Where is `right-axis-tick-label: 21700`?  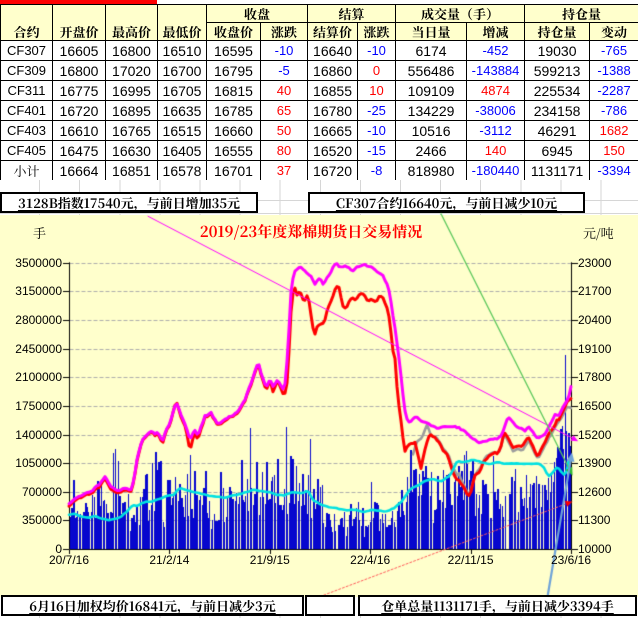 right-axis-tick-label: 21700 is located at coordinates (595, 291).